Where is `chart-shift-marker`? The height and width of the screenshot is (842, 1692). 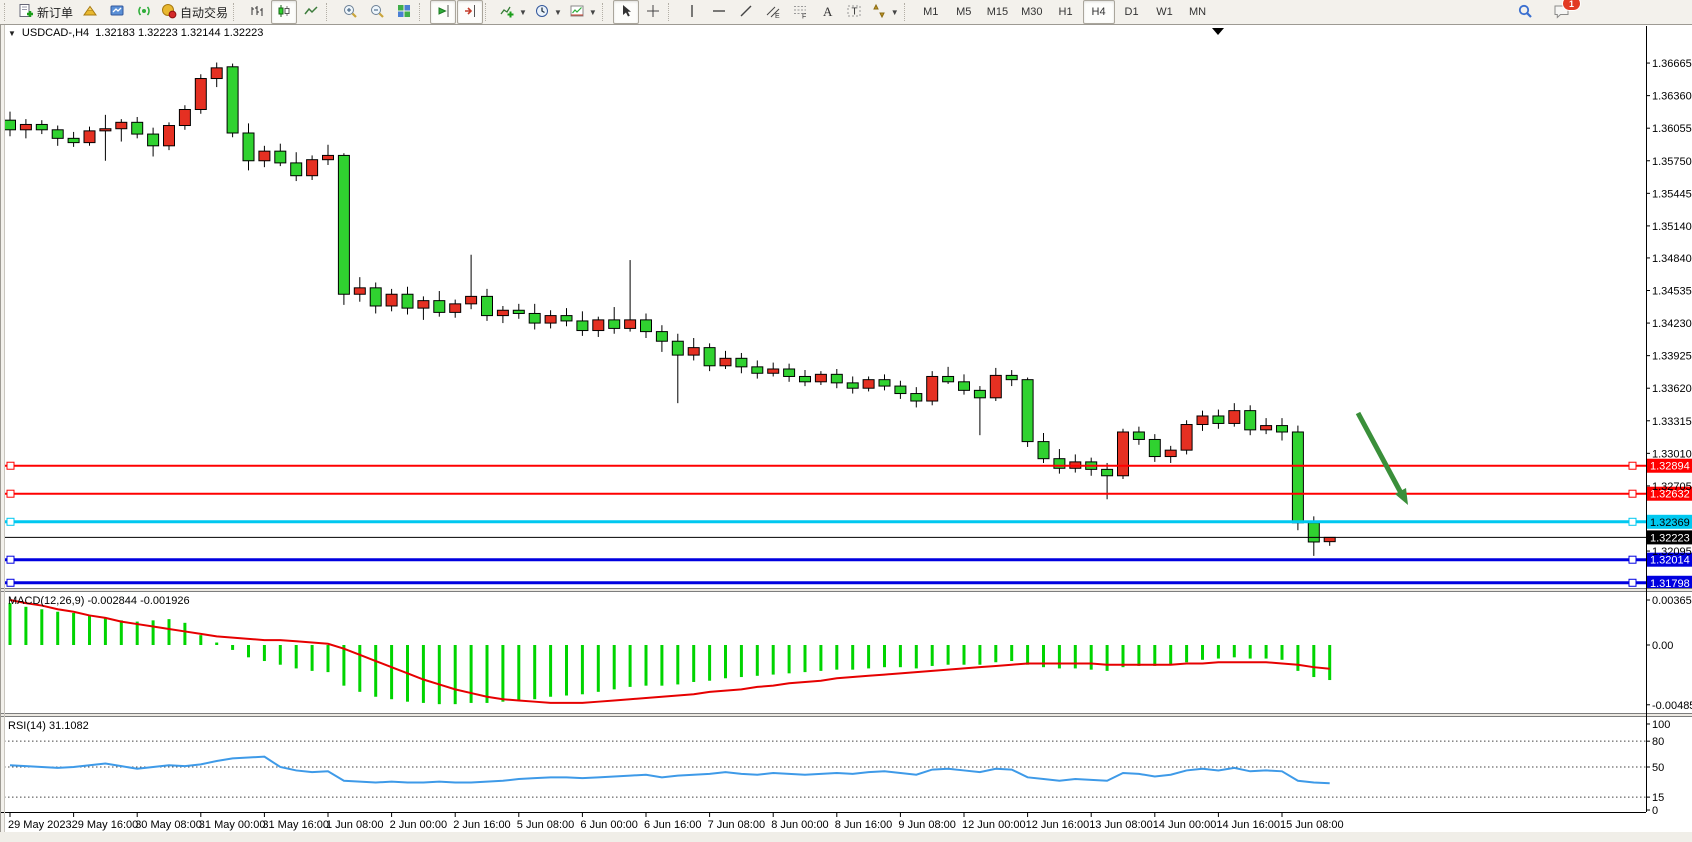 chart-shift-marker is located at coordinates (1218, 31).